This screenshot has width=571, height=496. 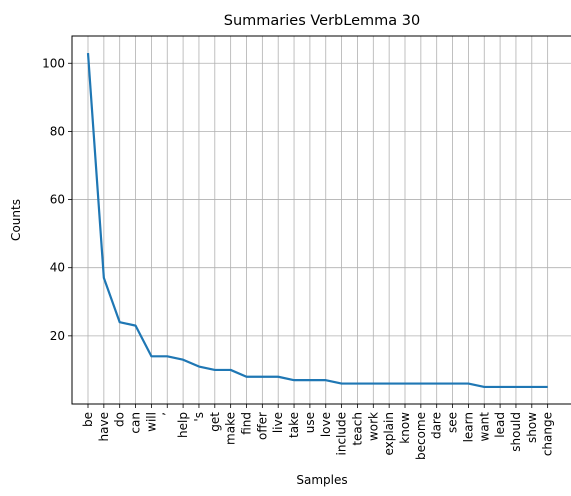 I want to click on y-tick-label: 60, so click(x=57, y=200).